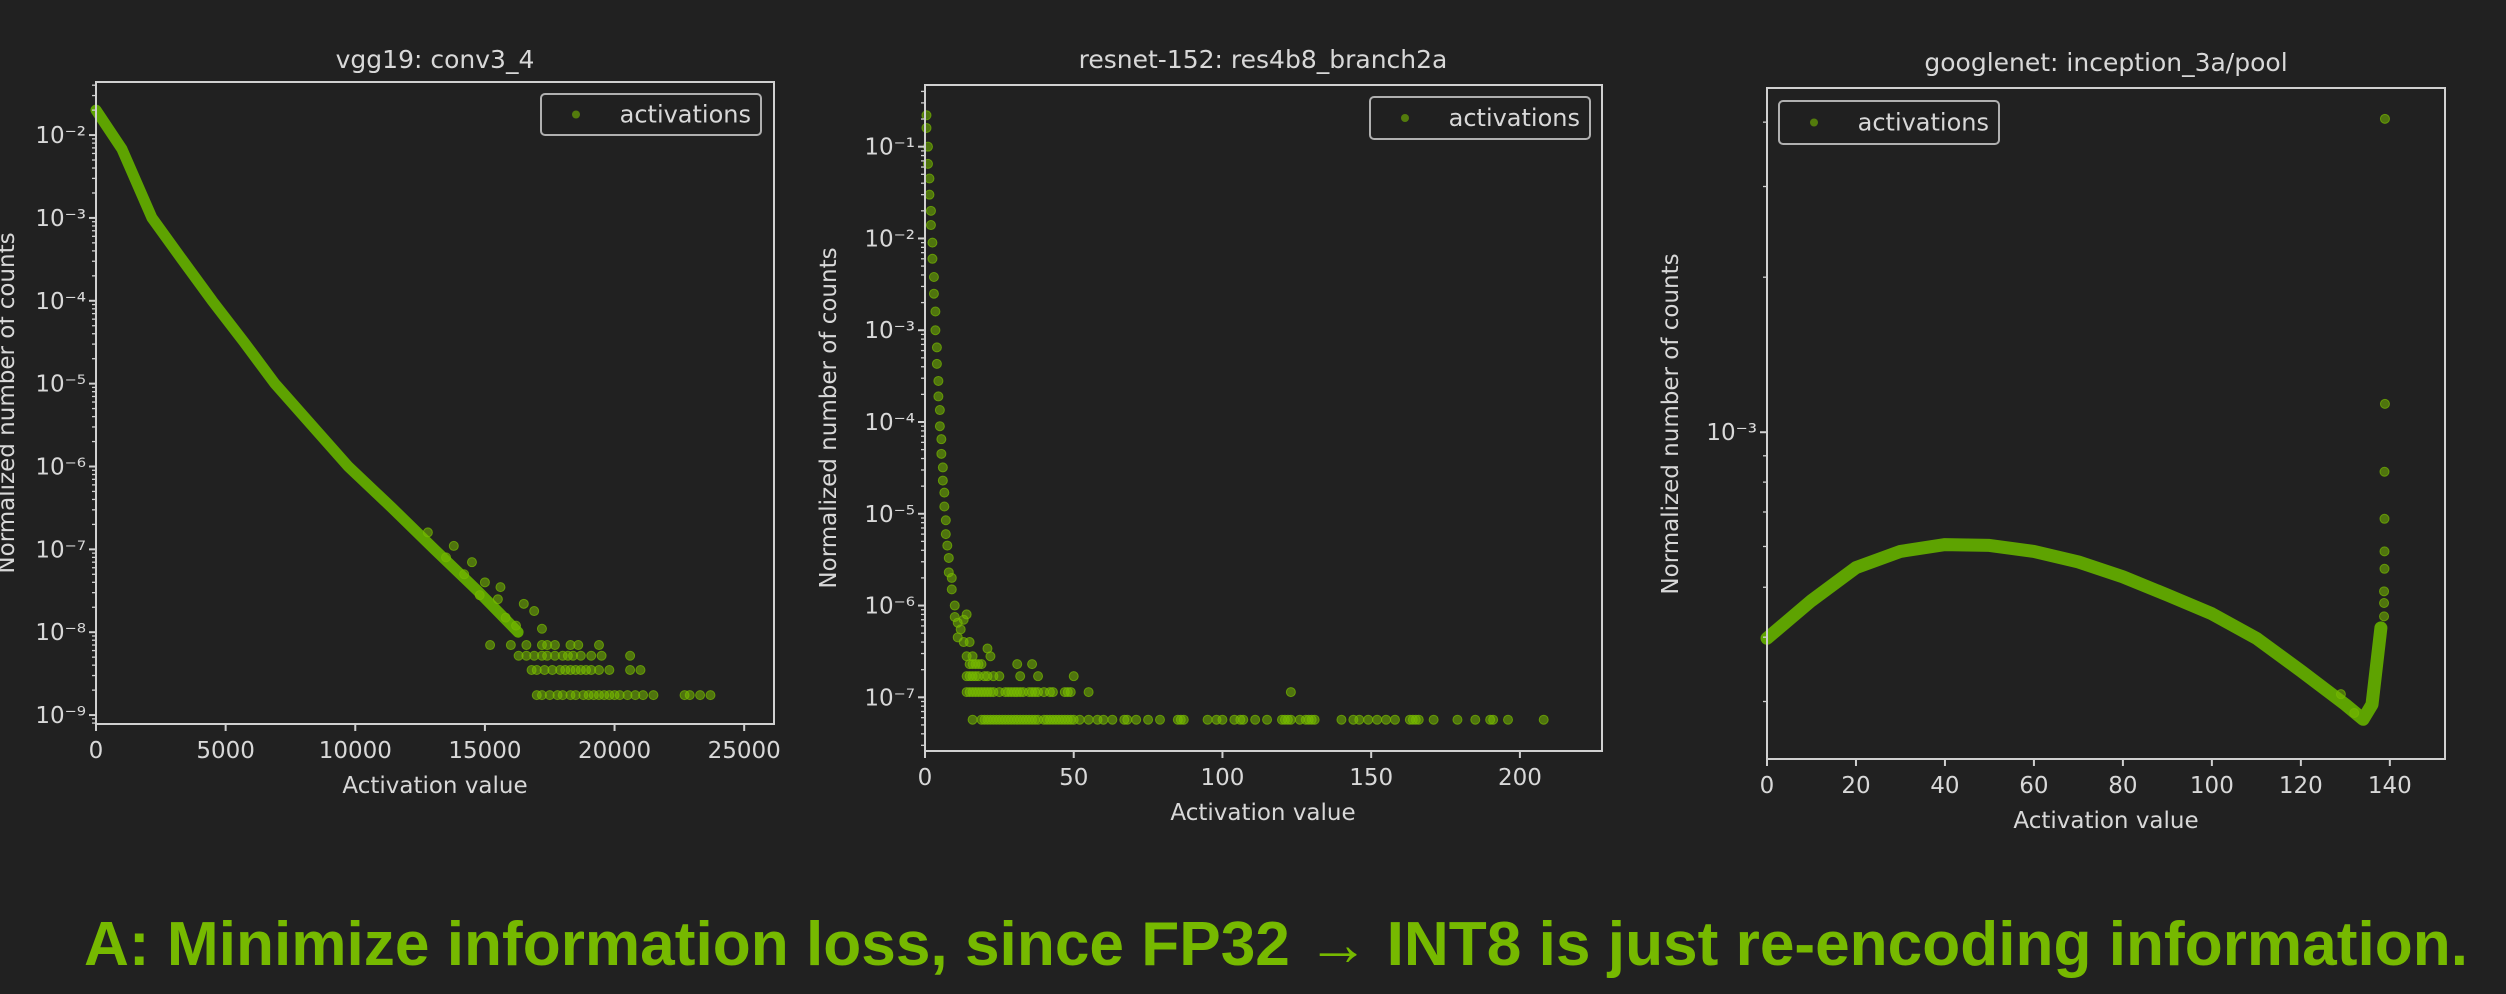  I want to click on legend-marker-icon, so click(1405, 118).